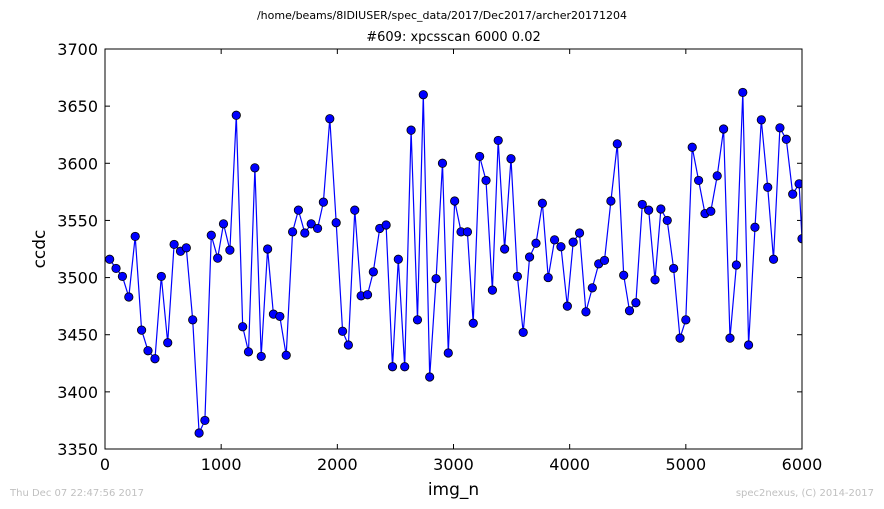  I want to click on y-tick-label: 3450, so click(77, 335).